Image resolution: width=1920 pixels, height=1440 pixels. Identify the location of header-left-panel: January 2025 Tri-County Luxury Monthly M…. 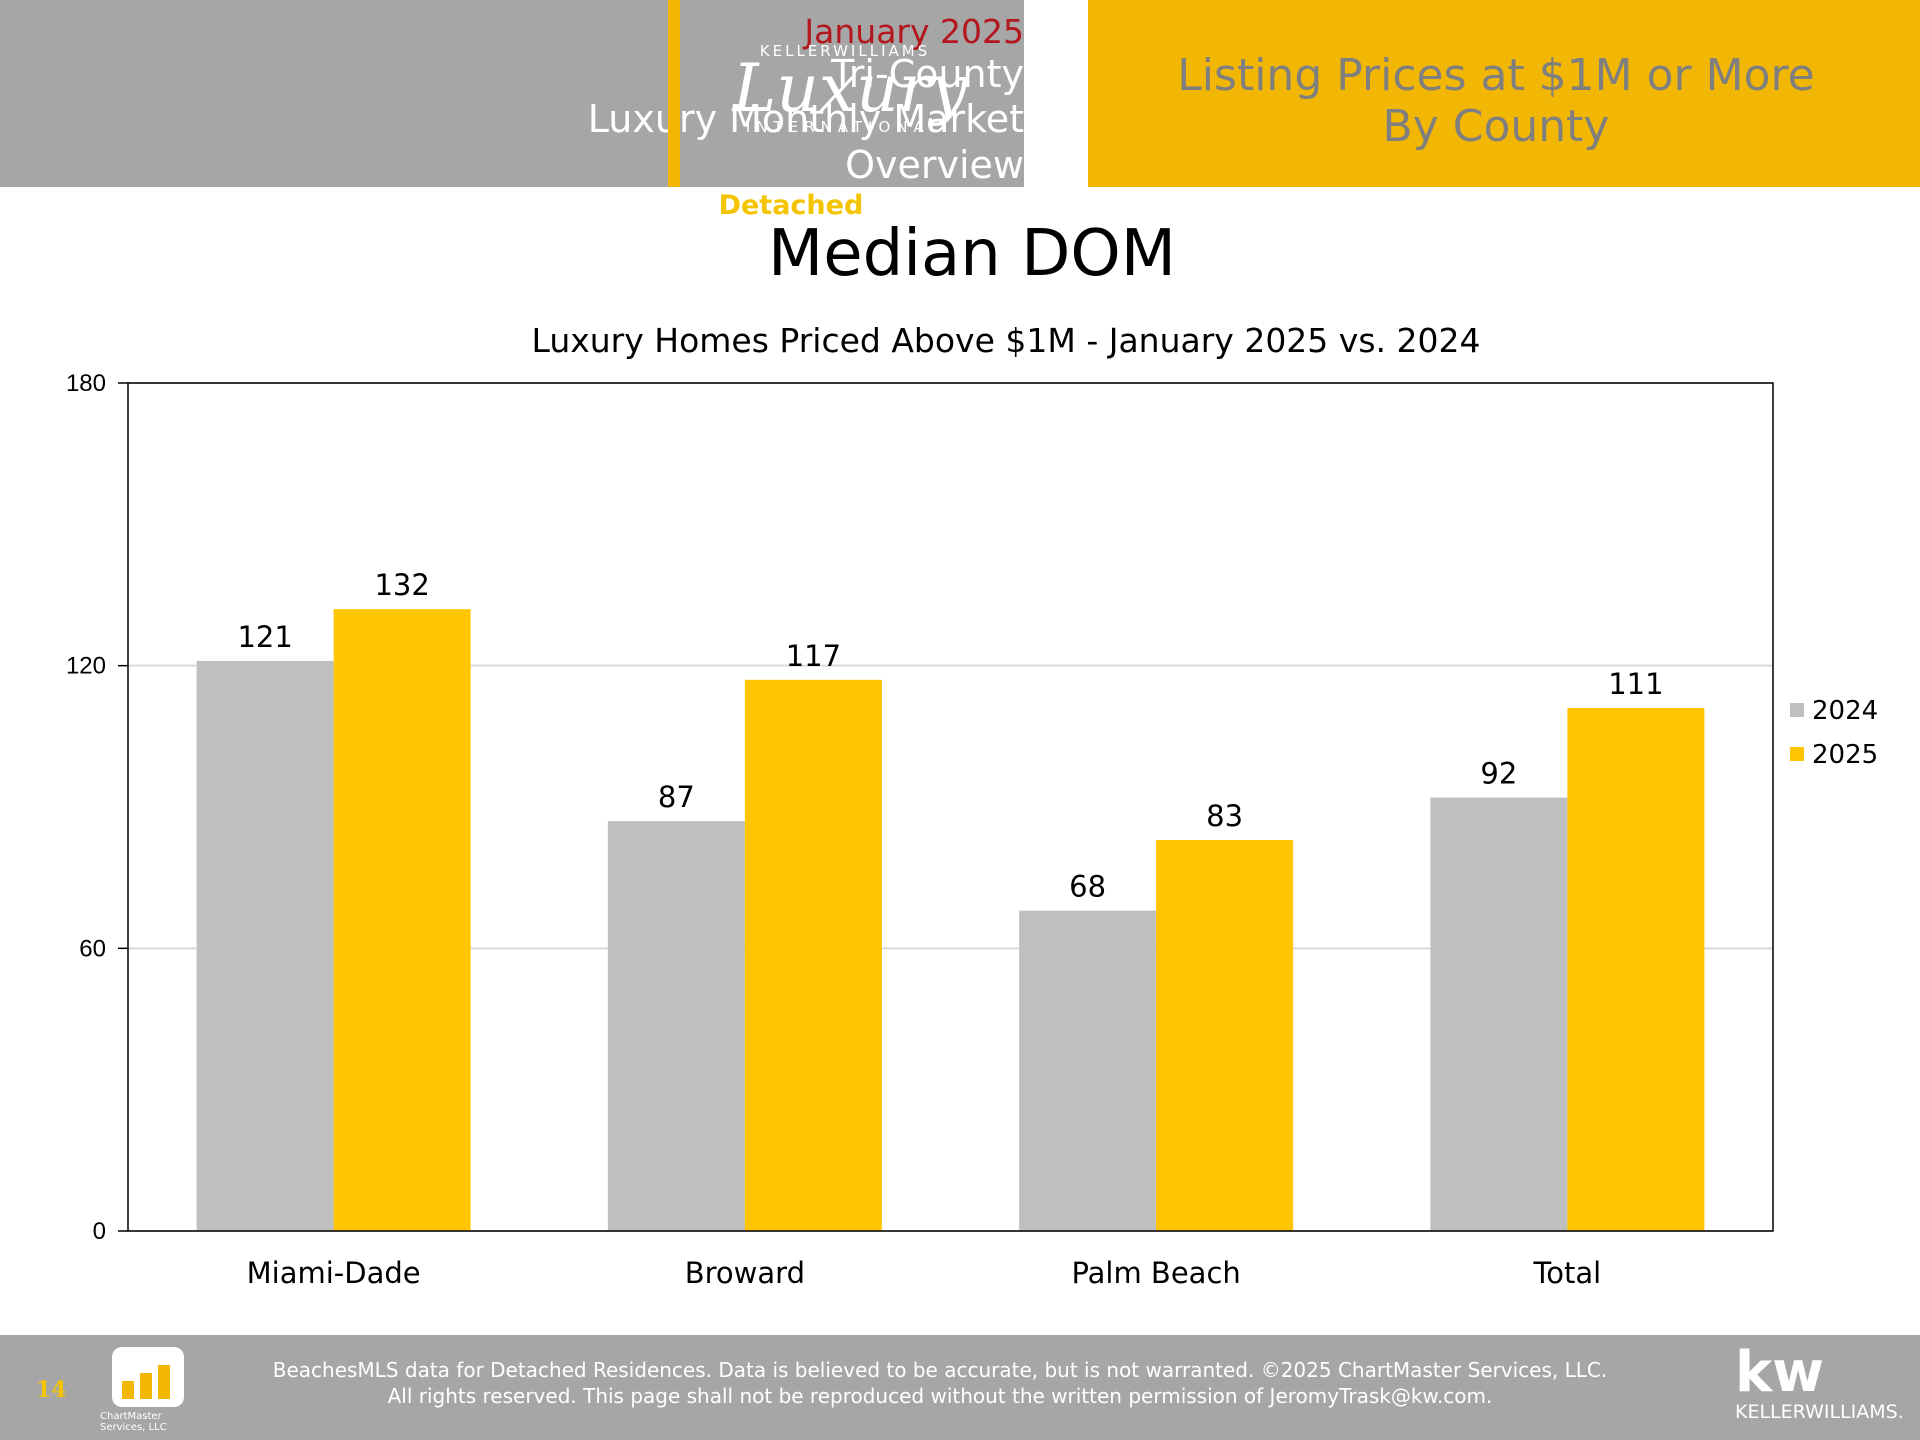
(512, 110).